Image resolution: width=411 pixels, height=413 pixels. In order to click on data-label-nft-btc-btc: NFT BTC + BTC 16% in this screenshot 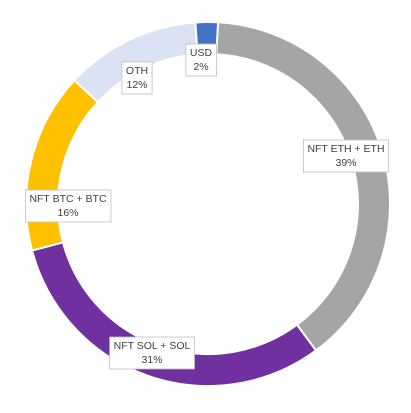, I will do `click(68, 206)`.